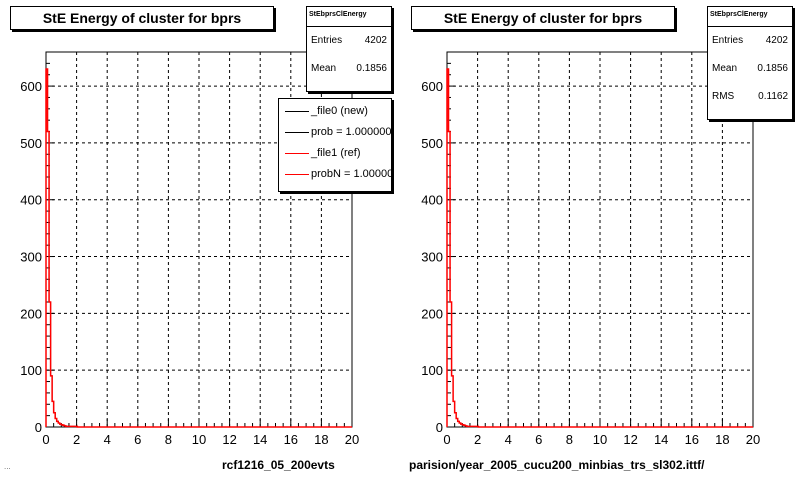 The image size is (800, 480). Describe the element at coordinates (168, 439) in the screenshot. I see `left-x-tick-label: 8` at that location.